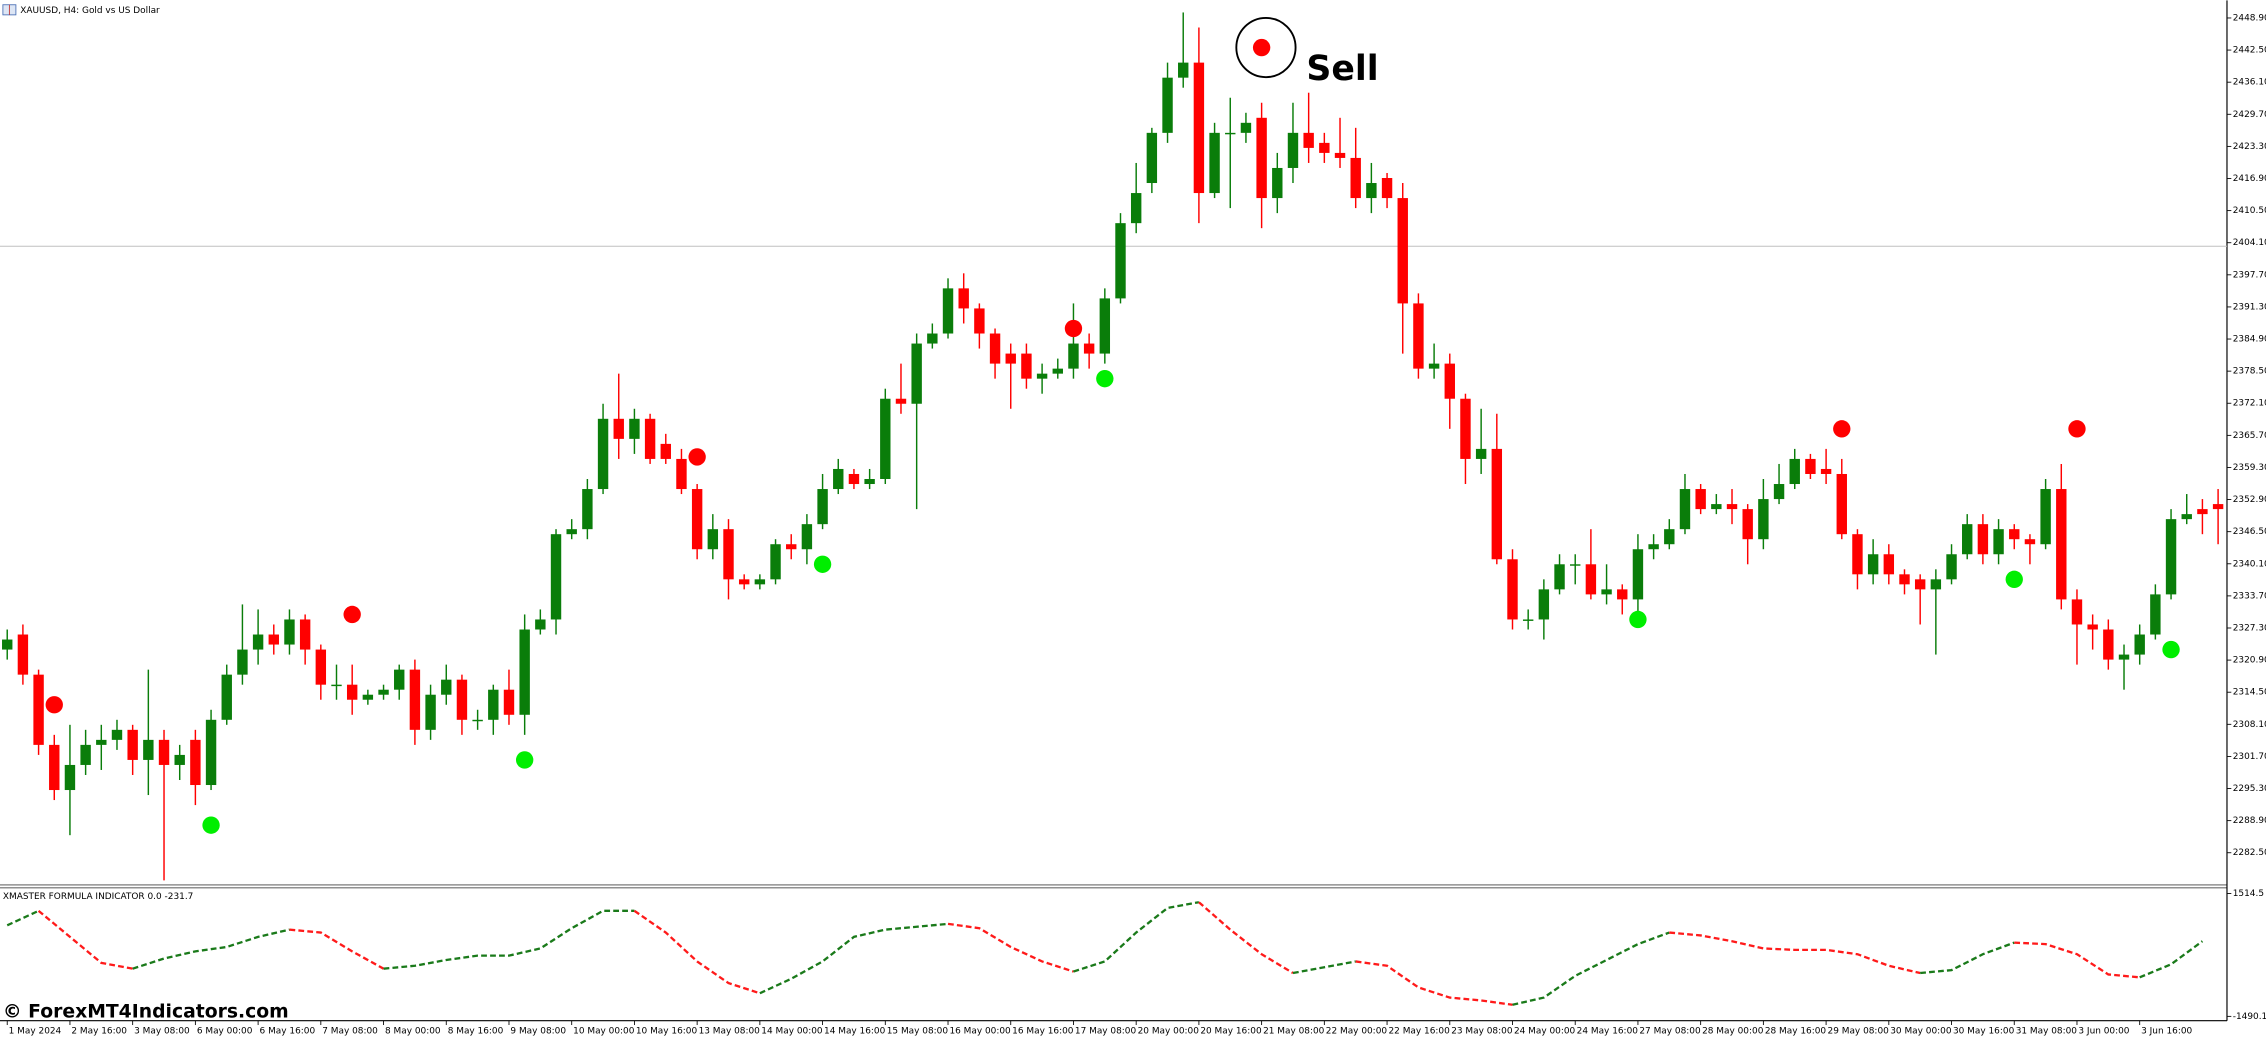 This screenshot has height=1037, width=2266. What do you see at coordinates (90, 11) in the screenshot?
I see `chart-title: XAUUSD, H4: Gold vs US Dollar` at bounding box center [90, 11].